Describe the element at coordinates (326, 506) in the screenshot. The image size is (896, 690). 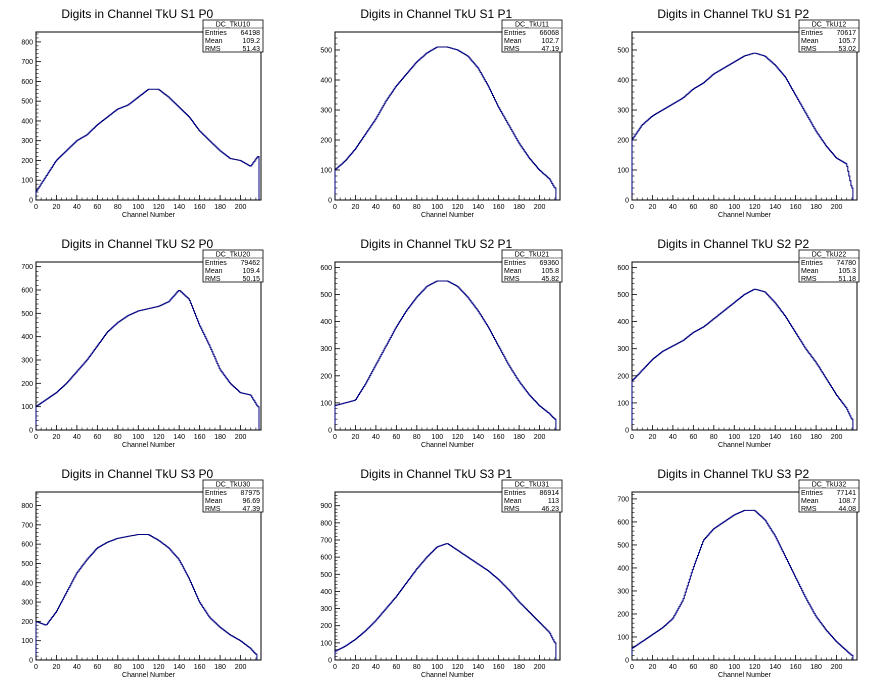
I see `y-tick-label: 900` at that location.